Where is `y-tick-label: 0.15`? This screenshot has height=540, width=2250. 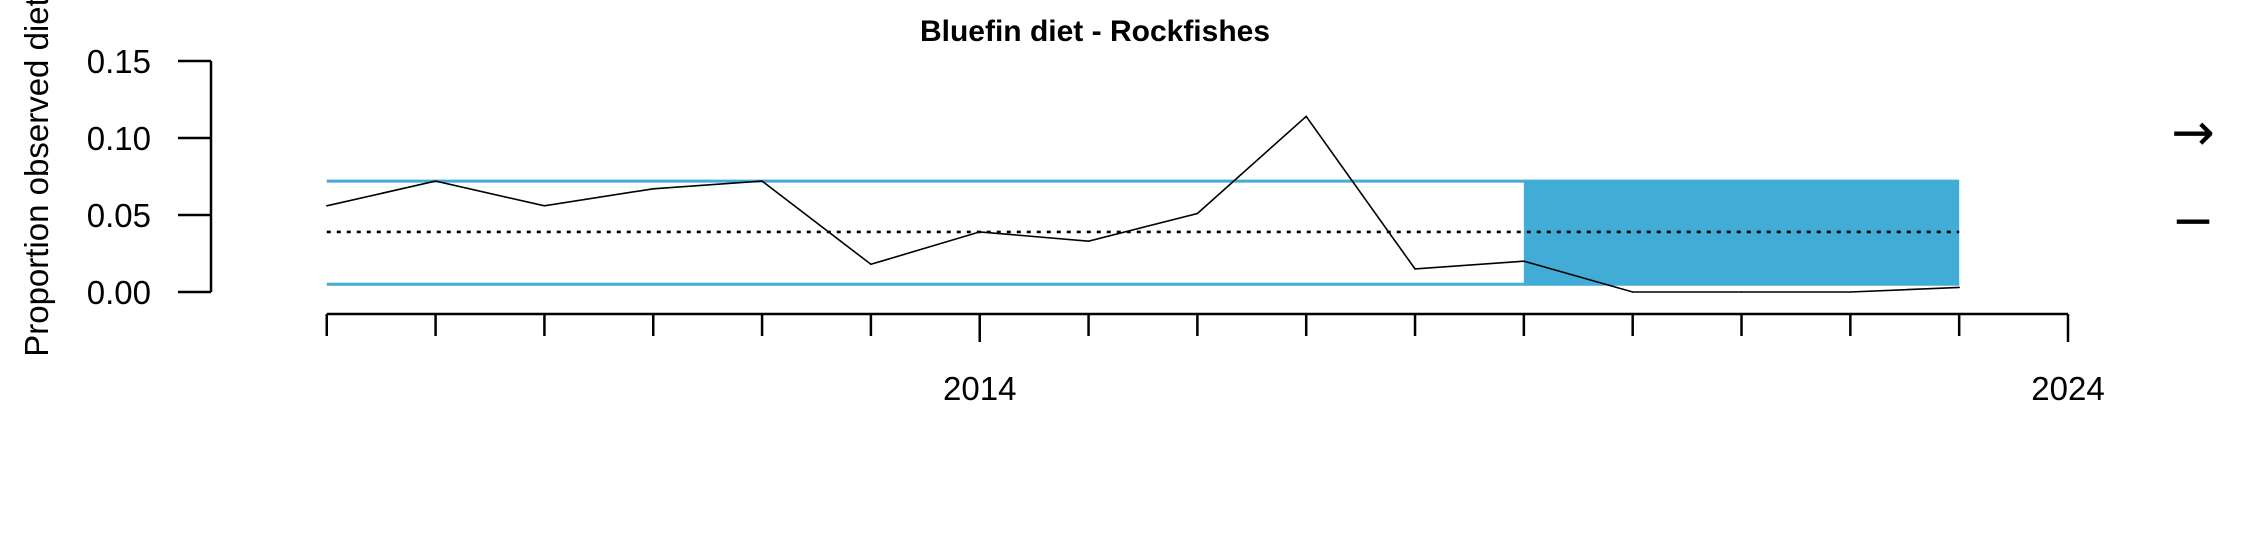
y-tick-label: 0.15 is located at coordinates (119, 61).